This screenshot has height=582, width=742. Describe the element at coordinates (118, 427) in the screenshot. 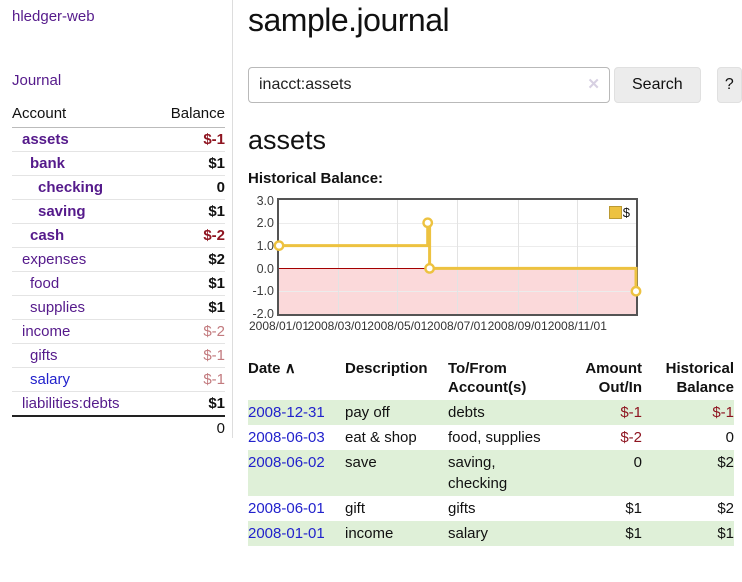

I see `accounts-total-row: 0` at that location.